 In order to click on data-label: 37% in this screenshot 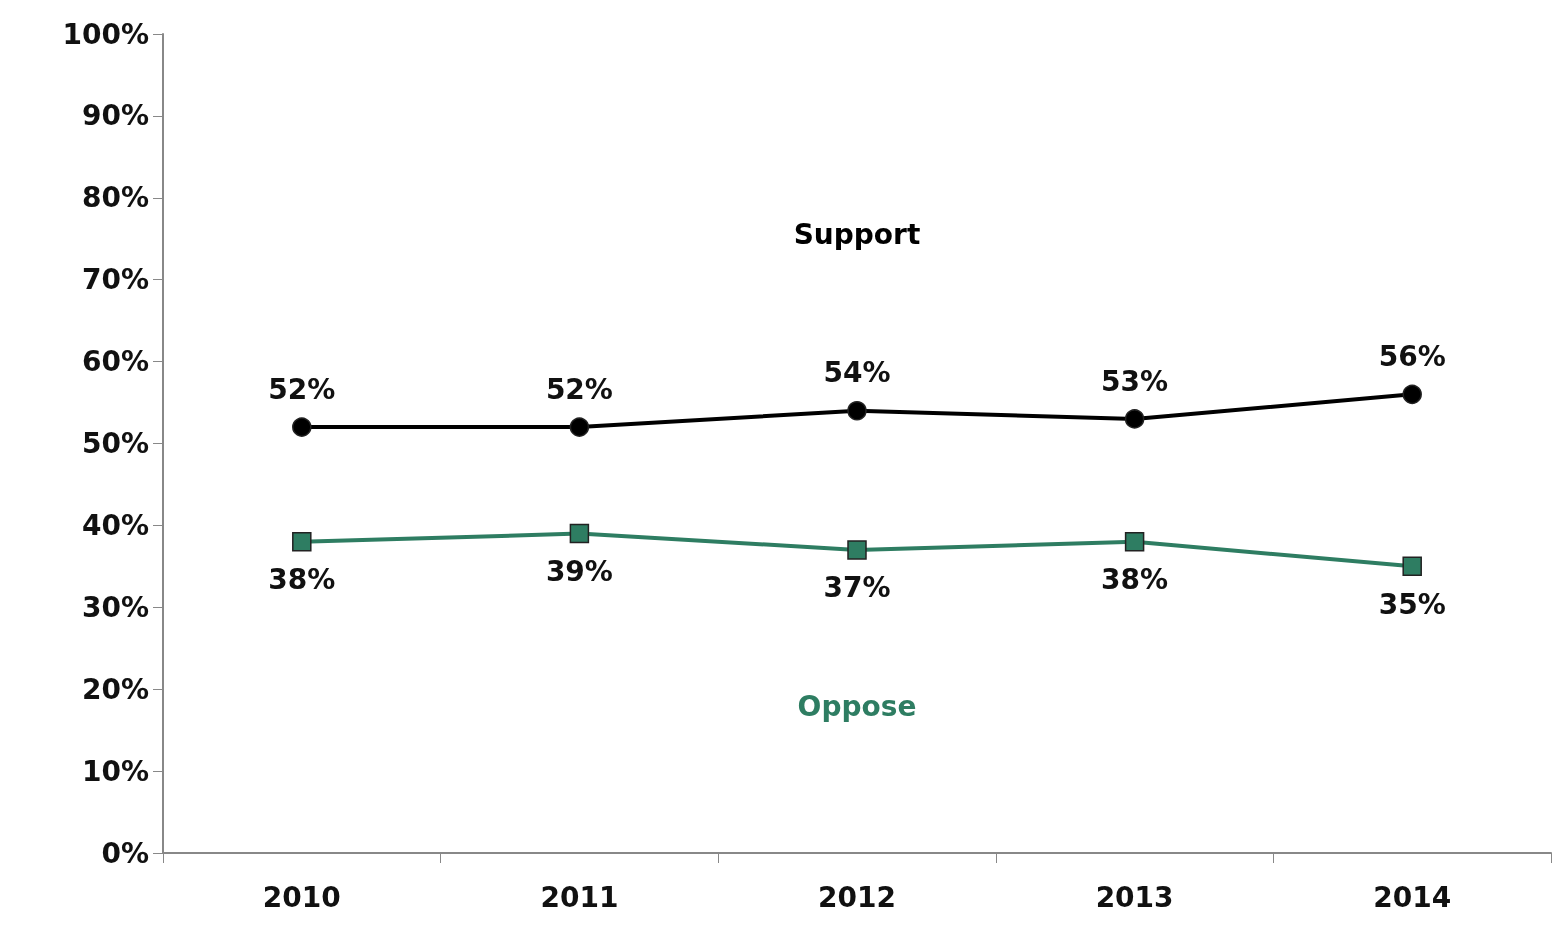, I will do `click(857, 588)`.